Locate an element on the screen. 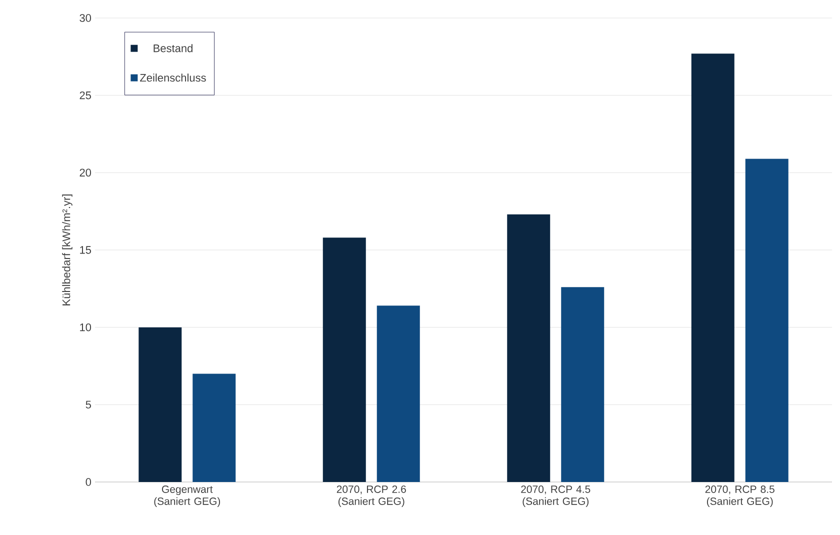 The height and width of the screenshot is (535, 840). x-tick-label: Gegenwart (Saniert GEG) is located at coordinates (187, 497).